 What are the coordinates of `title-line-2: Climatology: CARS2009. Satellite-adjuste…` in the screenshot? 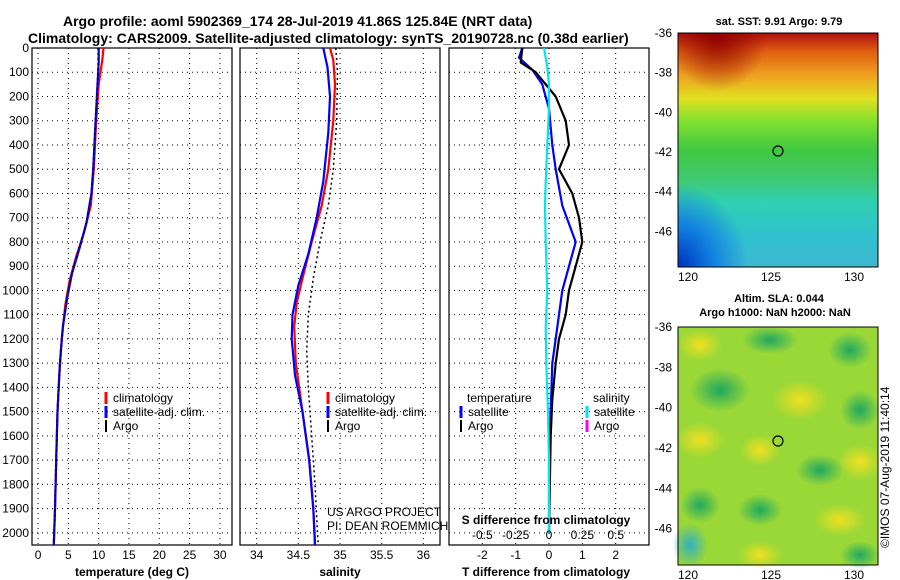 It's located at (328, 38).